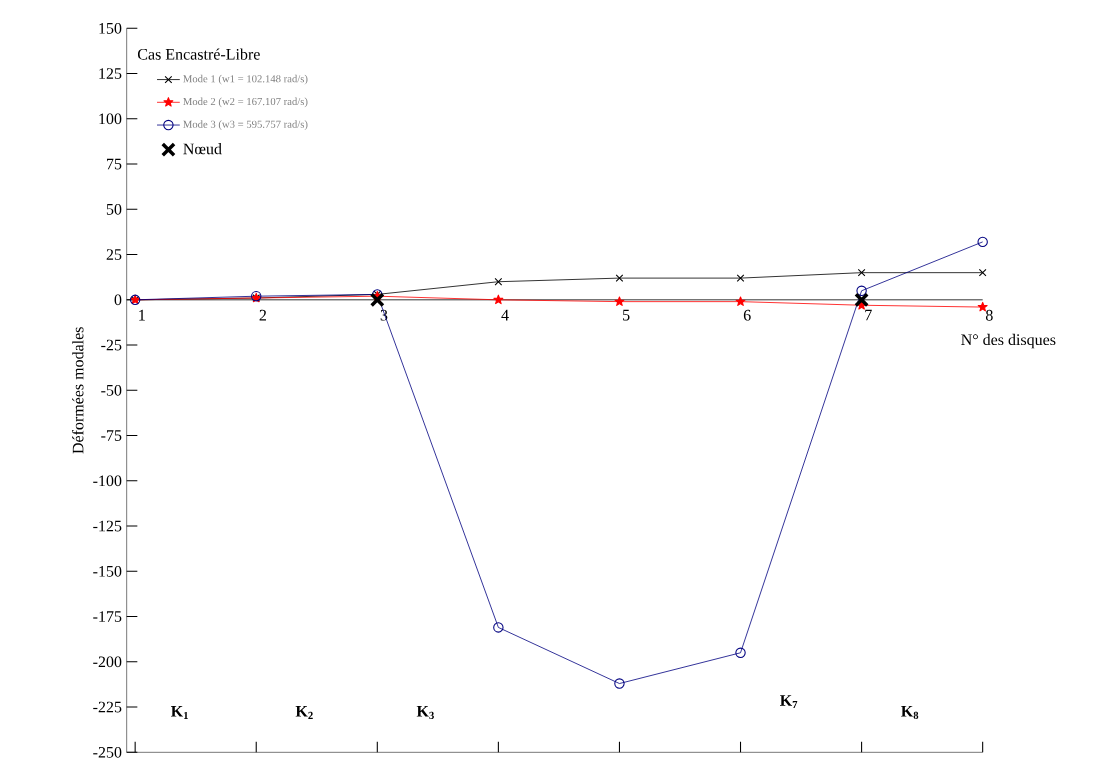 The height and width of the screenshot is (767, 1100). I want to click on y-tick-label: -50, so click(111, 390).